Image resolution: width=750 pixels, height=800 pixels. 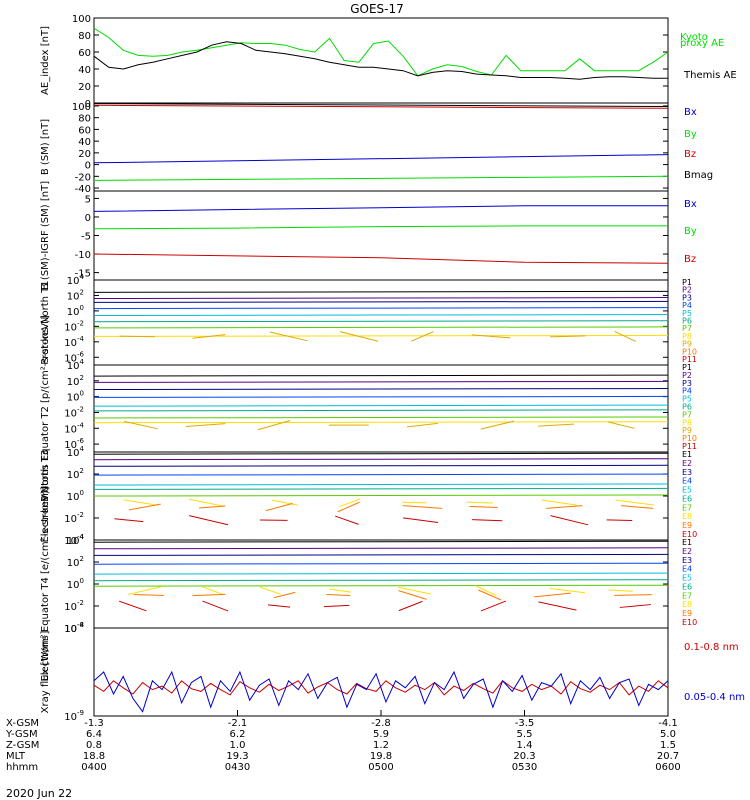 What do you see at coordinates (22, 745) in the screenshot?
I see `x-row-label: Z-GSM` at bounding box center [22, 745].